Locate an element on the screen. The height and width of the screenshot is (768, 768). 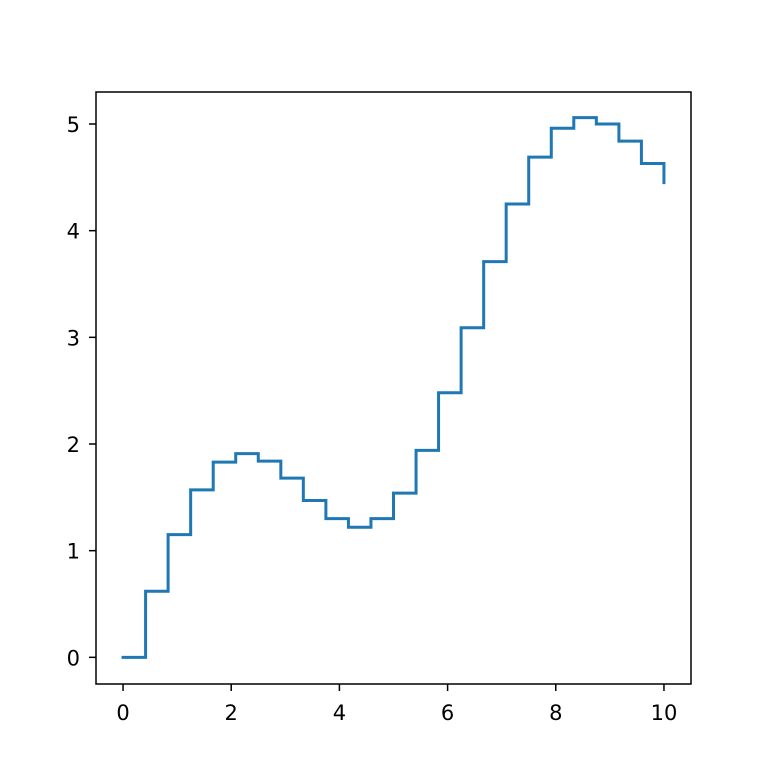
y-tick-label: 5 is located at coordinates (73, 125).